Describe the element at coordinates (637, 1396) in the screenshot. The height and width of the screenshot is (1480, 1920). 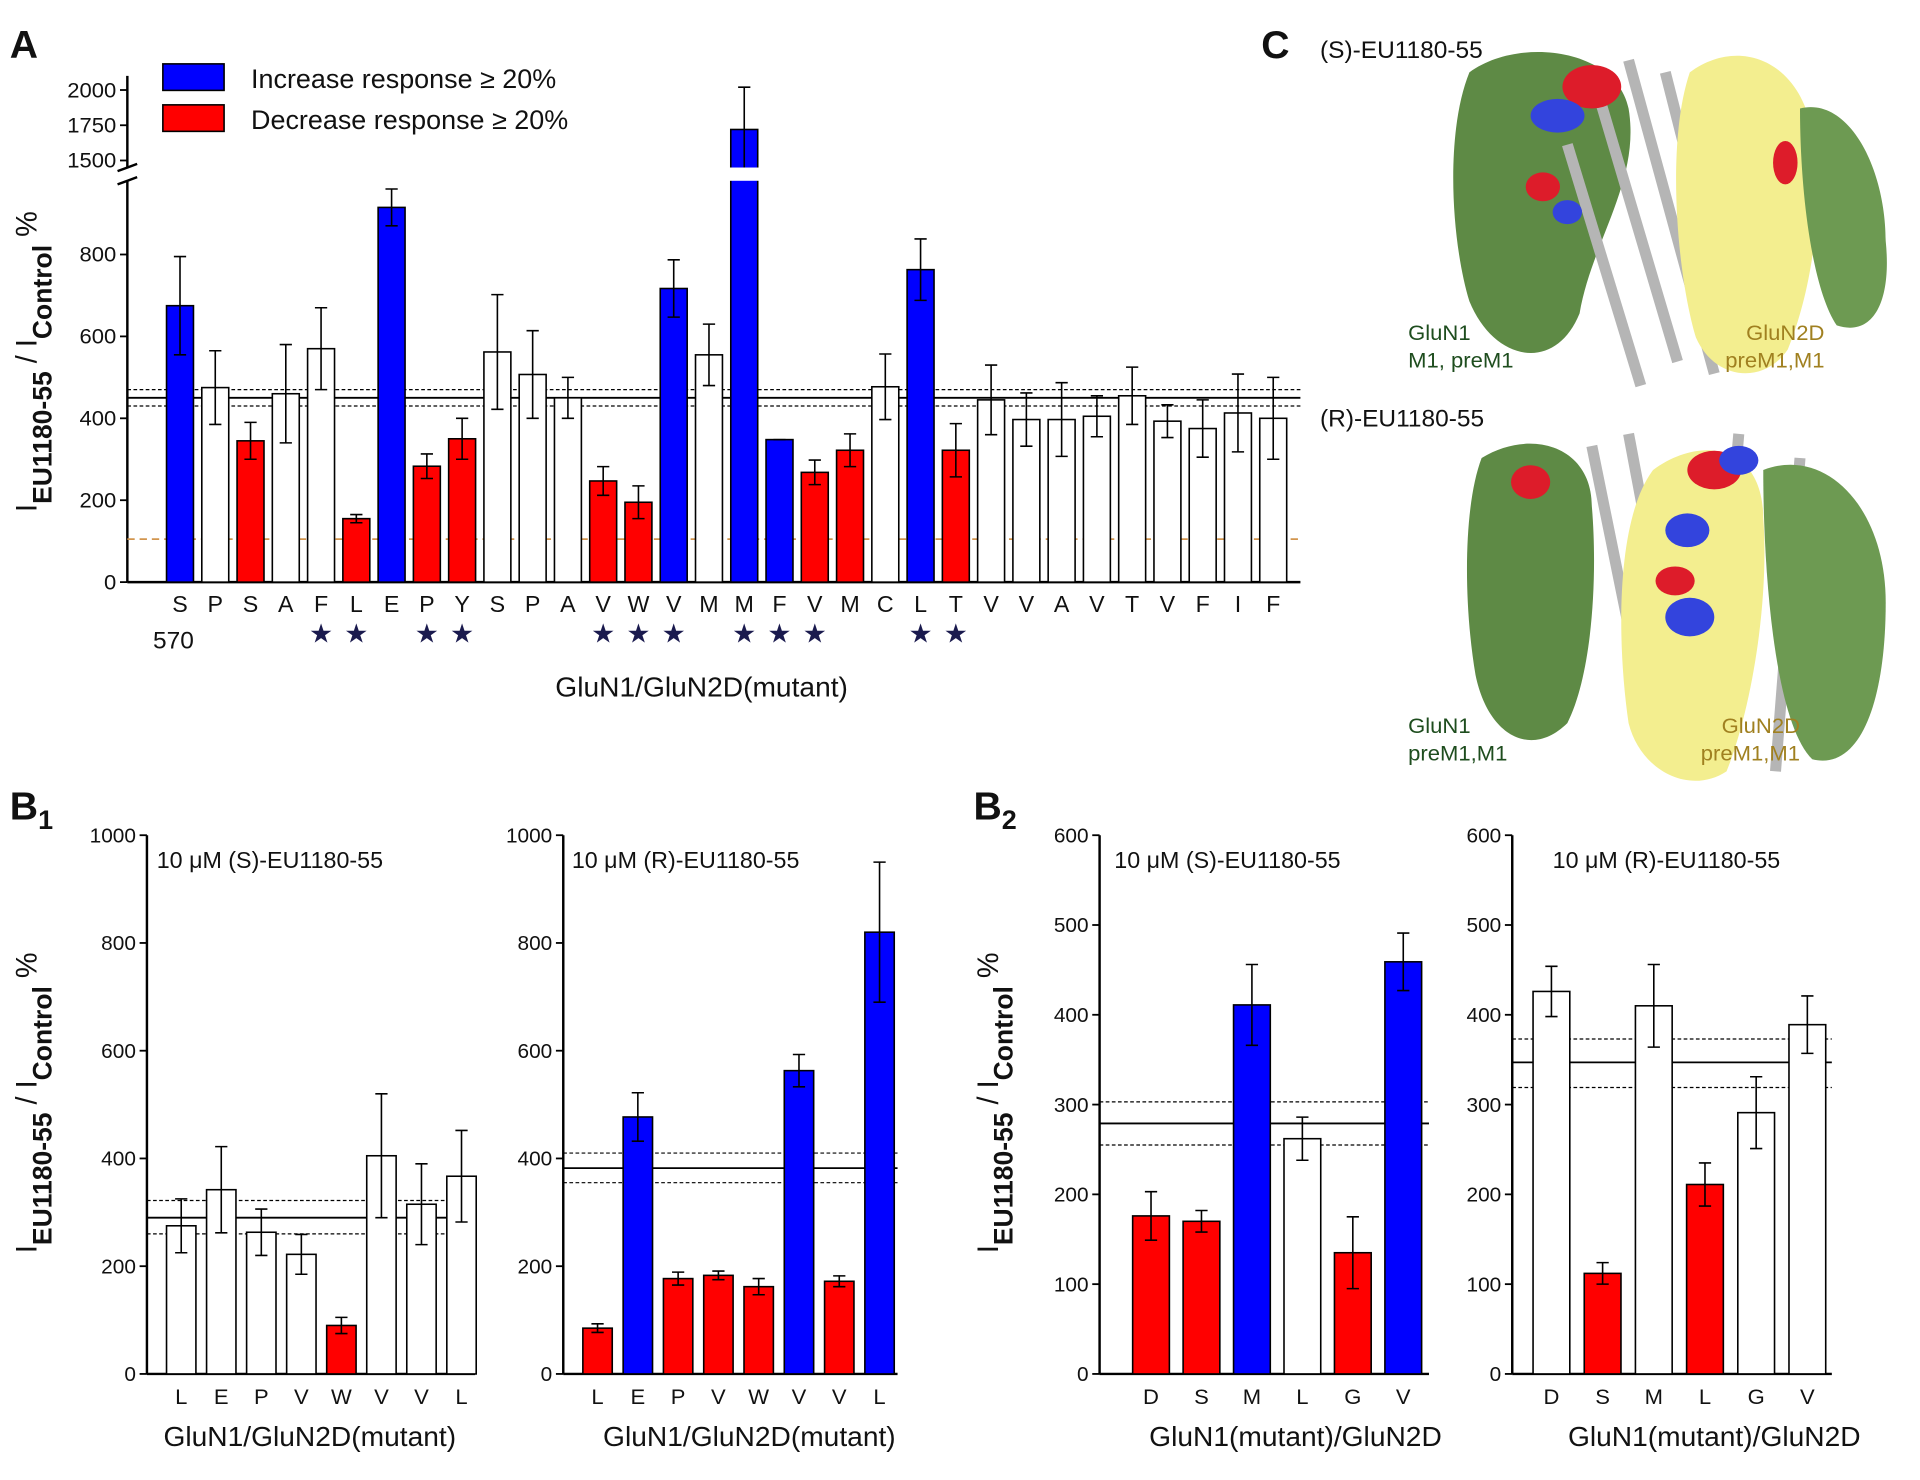
I see `x-tick-label: E` at that location.